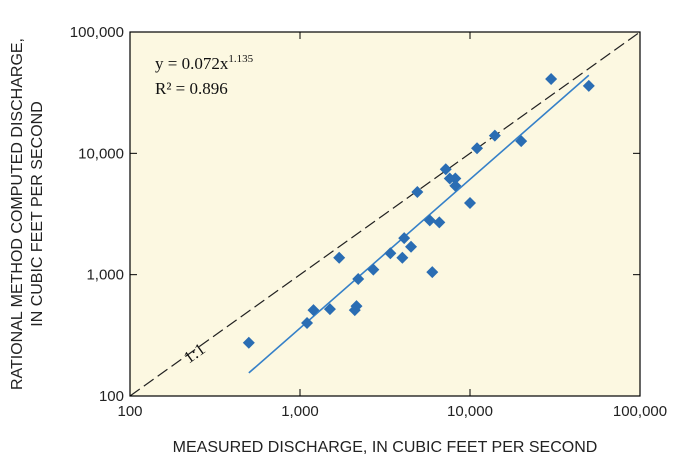  What do you see at coordinates (37, 214) in the screenshot?
I see `y-axis-label: IN CUBIC FEET PER SECOND` at bounding box center [37, 214].